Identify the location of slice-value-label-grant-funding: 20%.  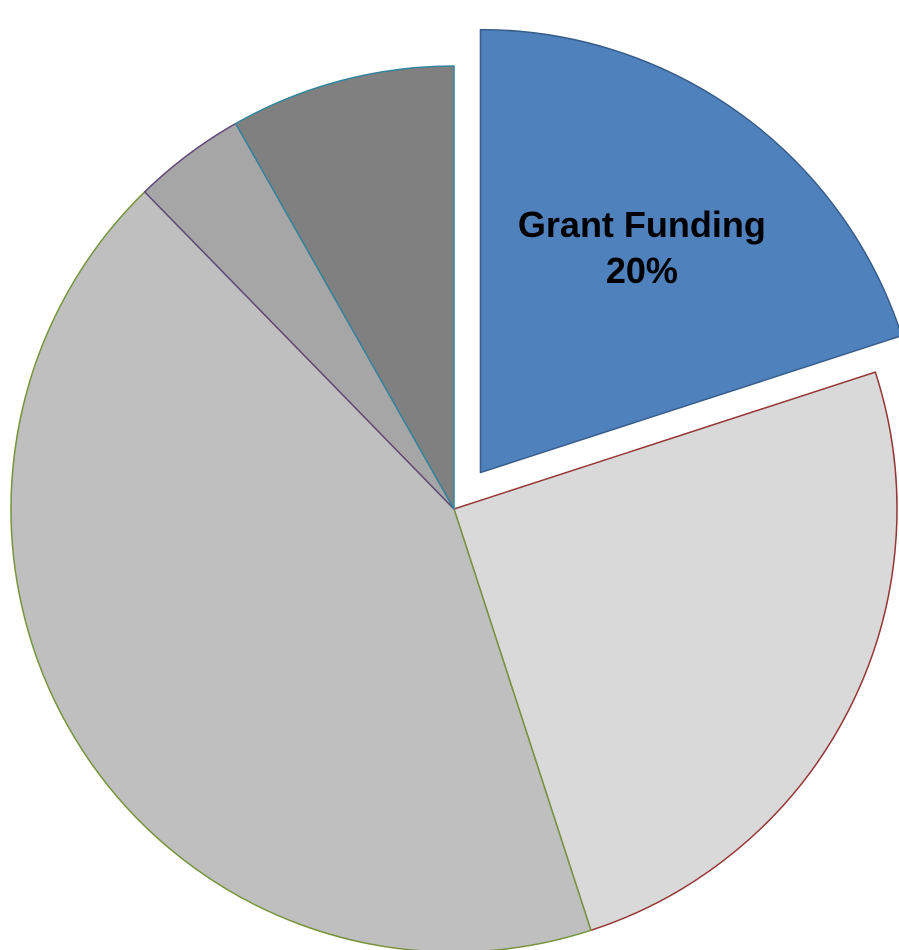
(642, 270).